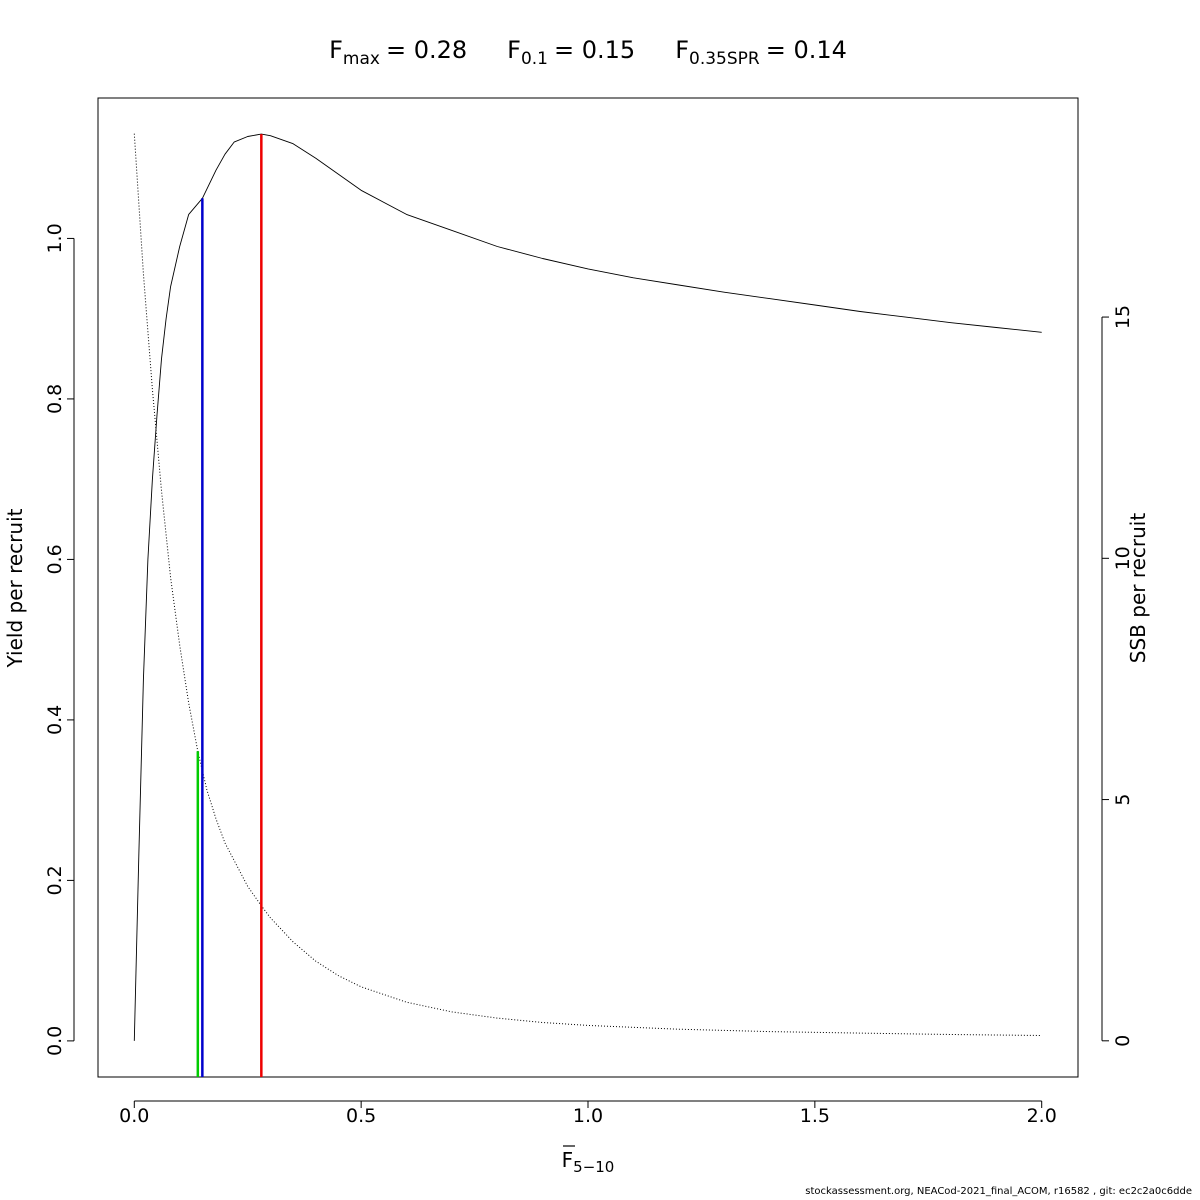  I want to click on x-tick-label: 0.0, so click(134, 1116).